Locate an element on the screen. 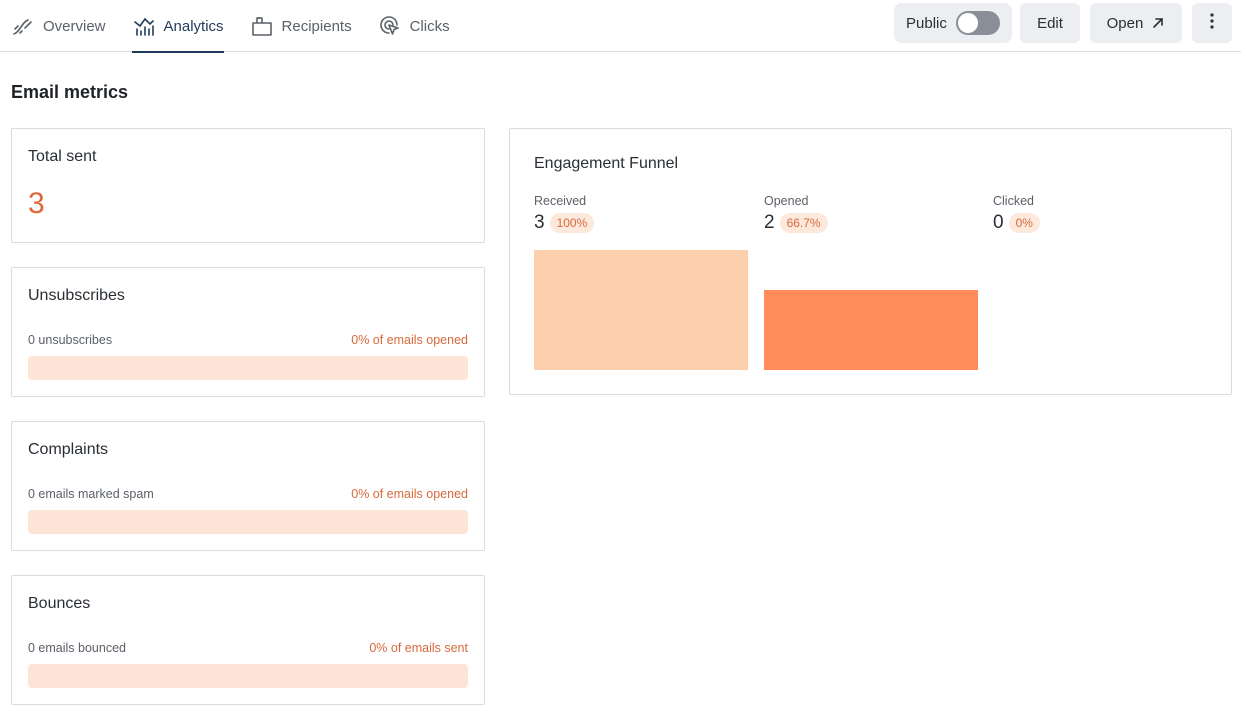 This screenshot has height=722, width=1241. analytics-icon is located at coordinates (144, 26).